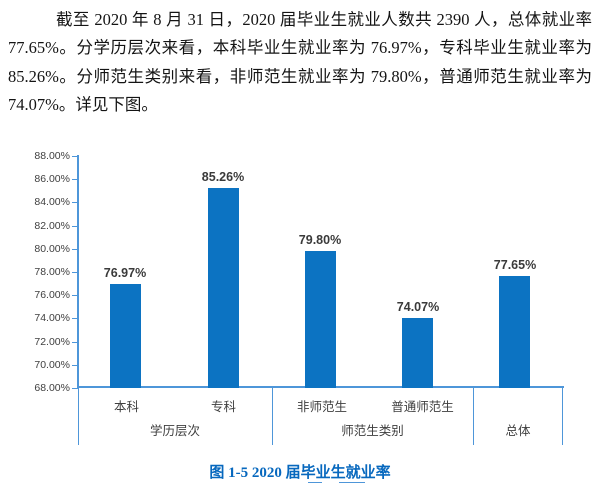  Describe the element at coordinates (321, 407) in the screenshot. I see `category-label: 非师范生` at that location.